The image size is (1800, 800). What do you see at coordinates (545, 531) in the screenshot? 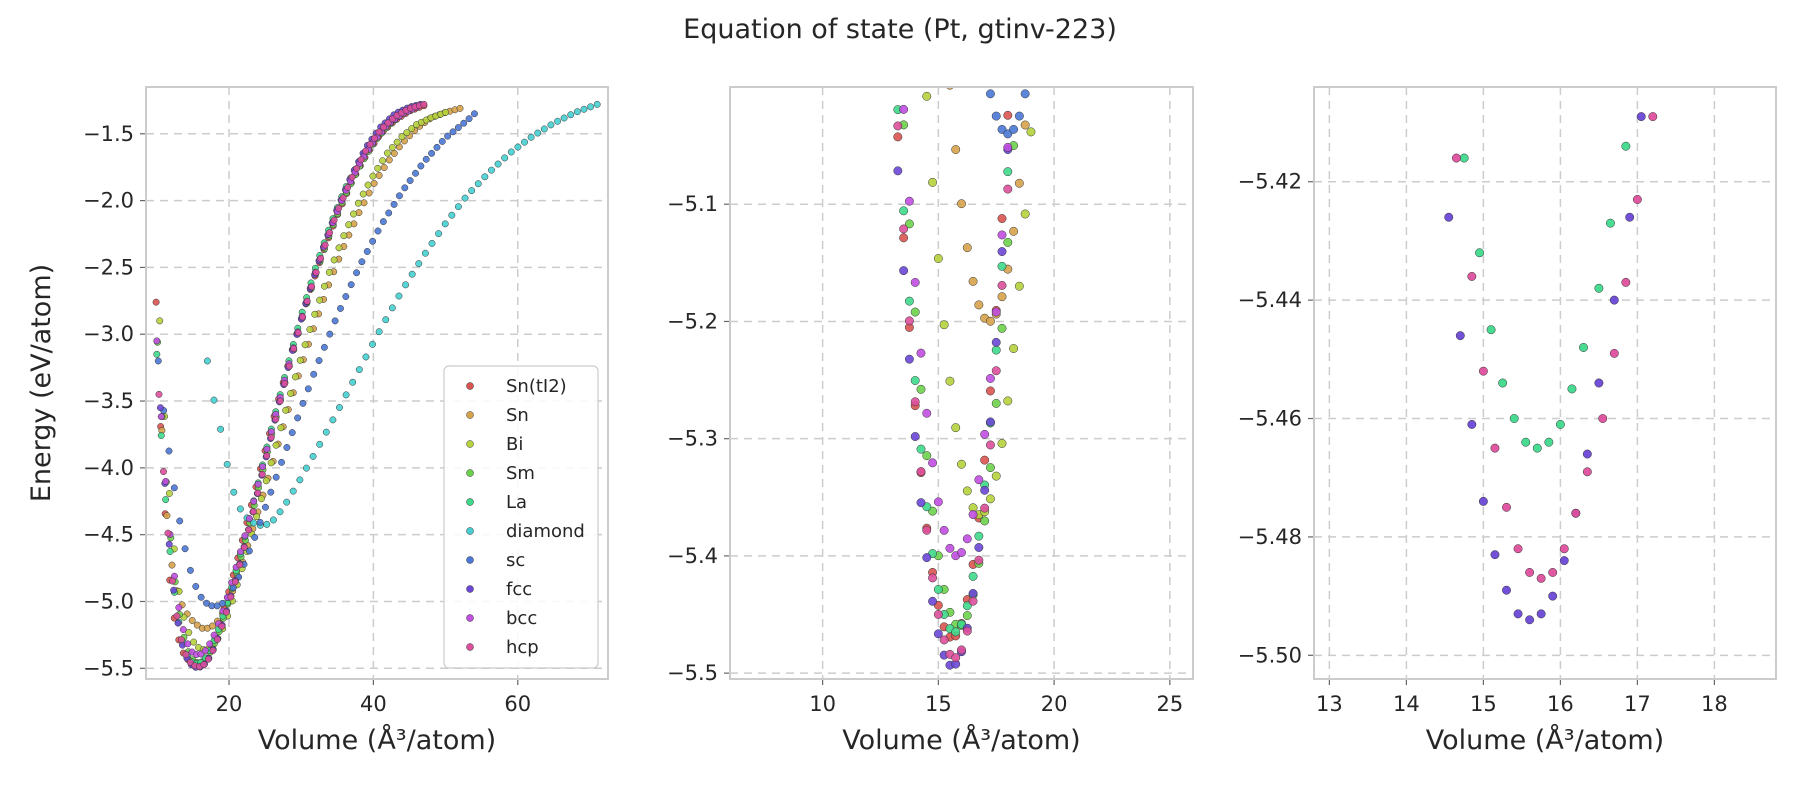
I see `legend-label: diamond` at bounding box center [545, 531].